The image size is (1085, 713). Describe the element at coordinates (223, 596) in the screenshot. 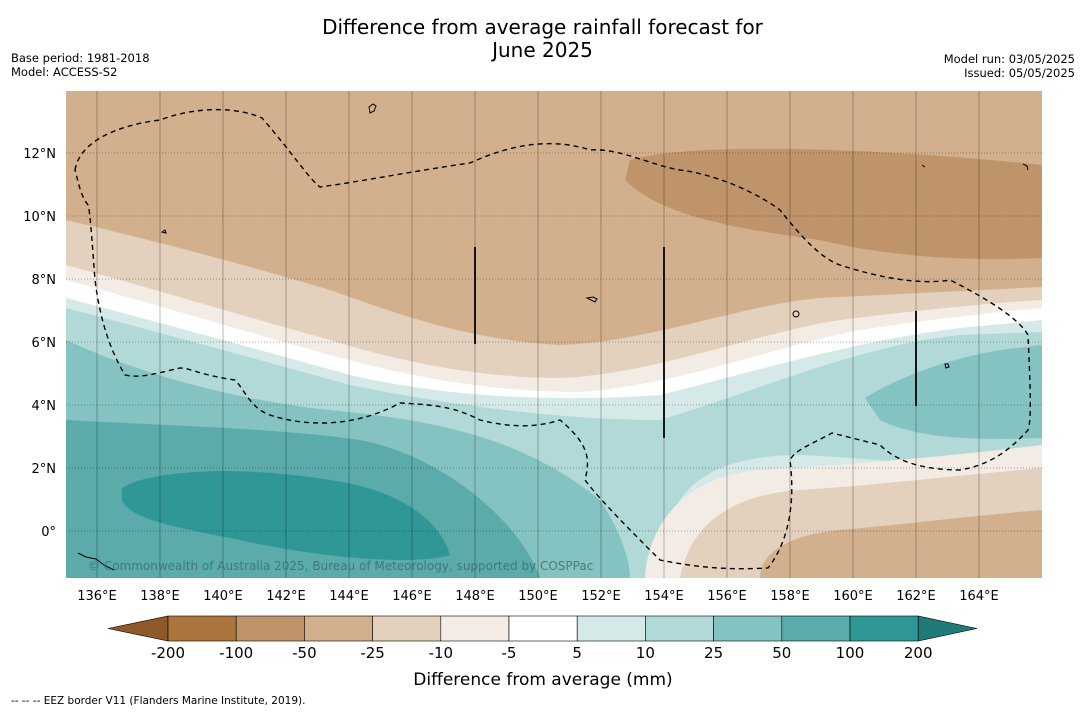

I see `lon-tick-label: 140°E` at that location.